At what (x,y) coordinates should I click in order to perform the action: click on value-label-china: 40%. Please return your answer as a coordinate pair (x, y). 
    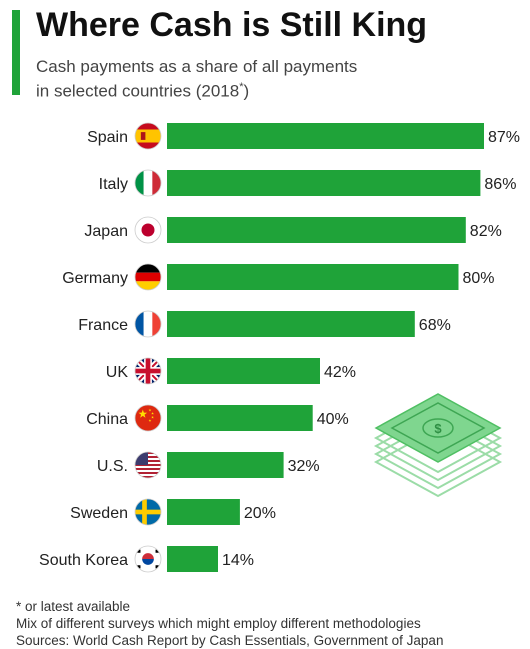
    Looking at the image, I should click on (333, 419).